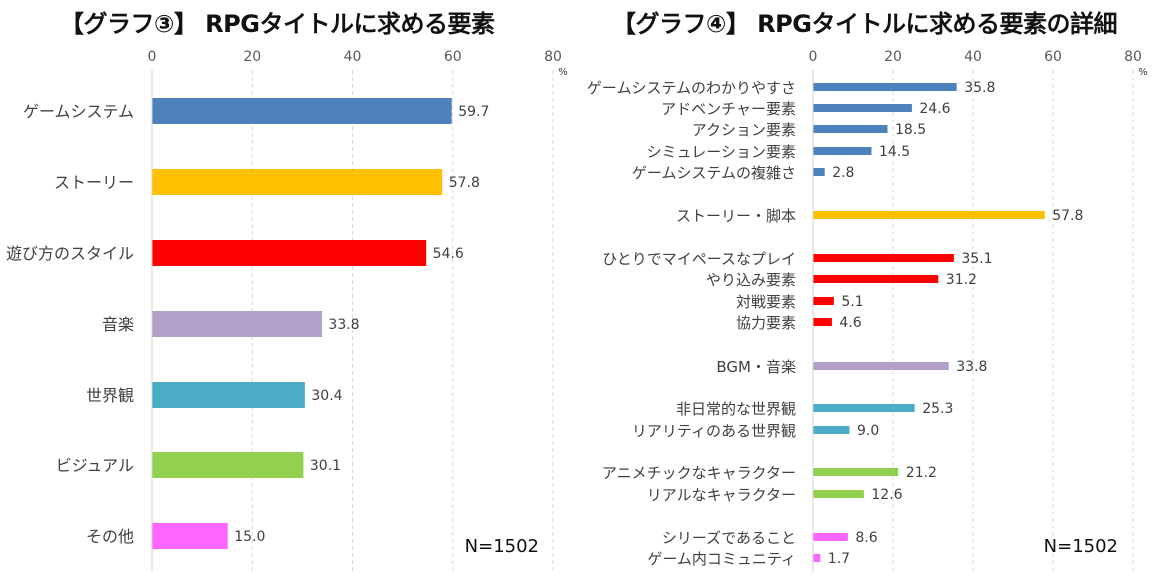 The width and height of the screenshot is (1155, 585). What do you see at coordinates (721, 152) in the screenshot?
I see `right-category-label: シミュレーション要素` at bounding box center [721, 152].